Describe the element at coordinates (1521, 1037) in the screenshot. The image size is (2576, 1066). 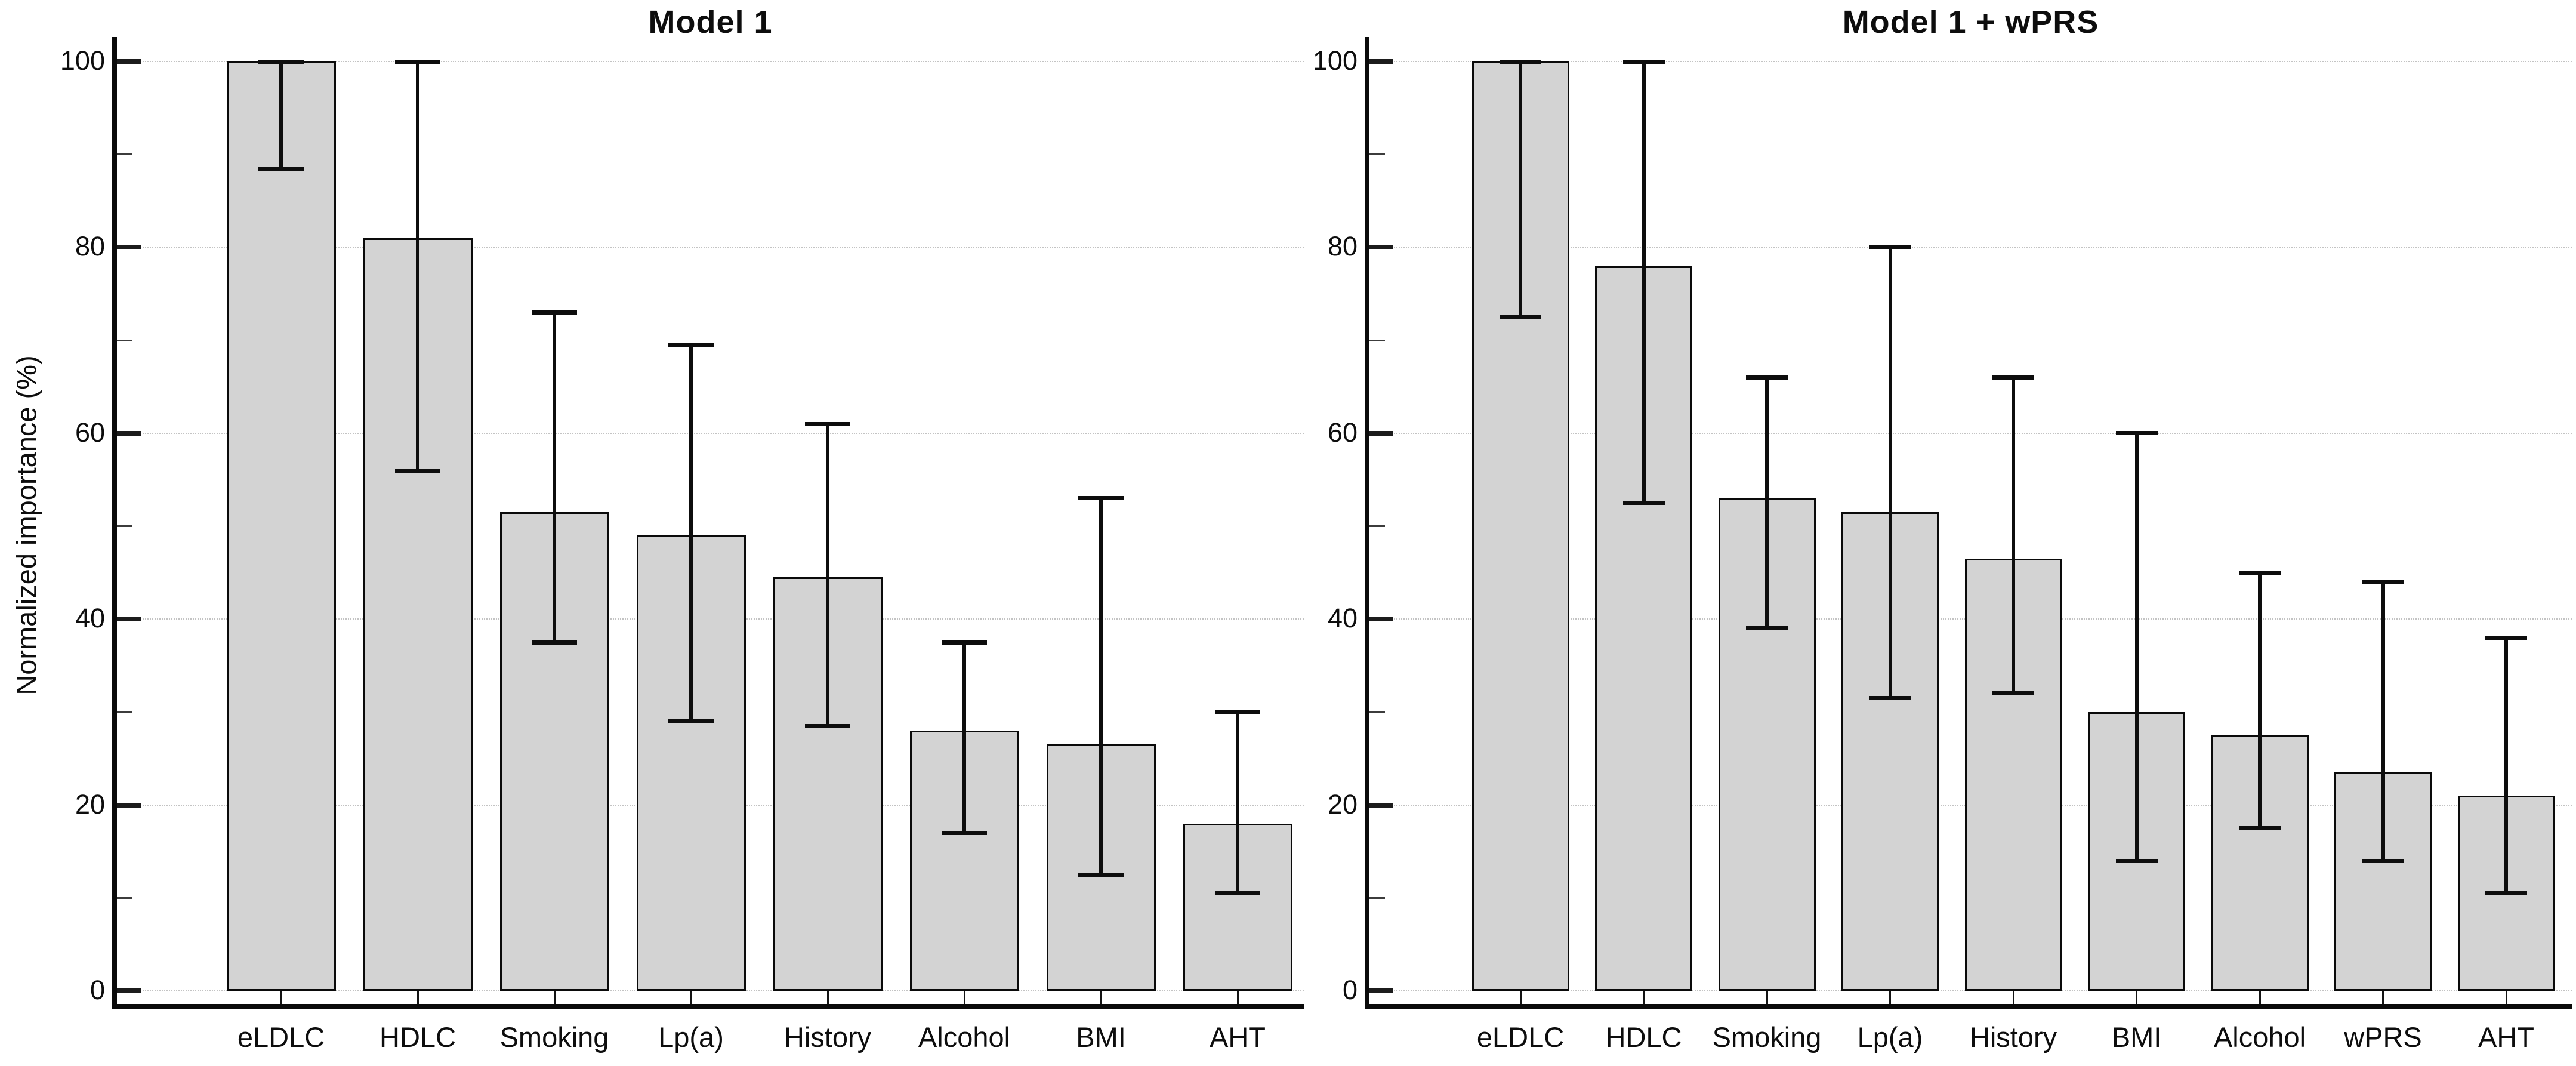
I see `category-label: eLDLC` at that location.